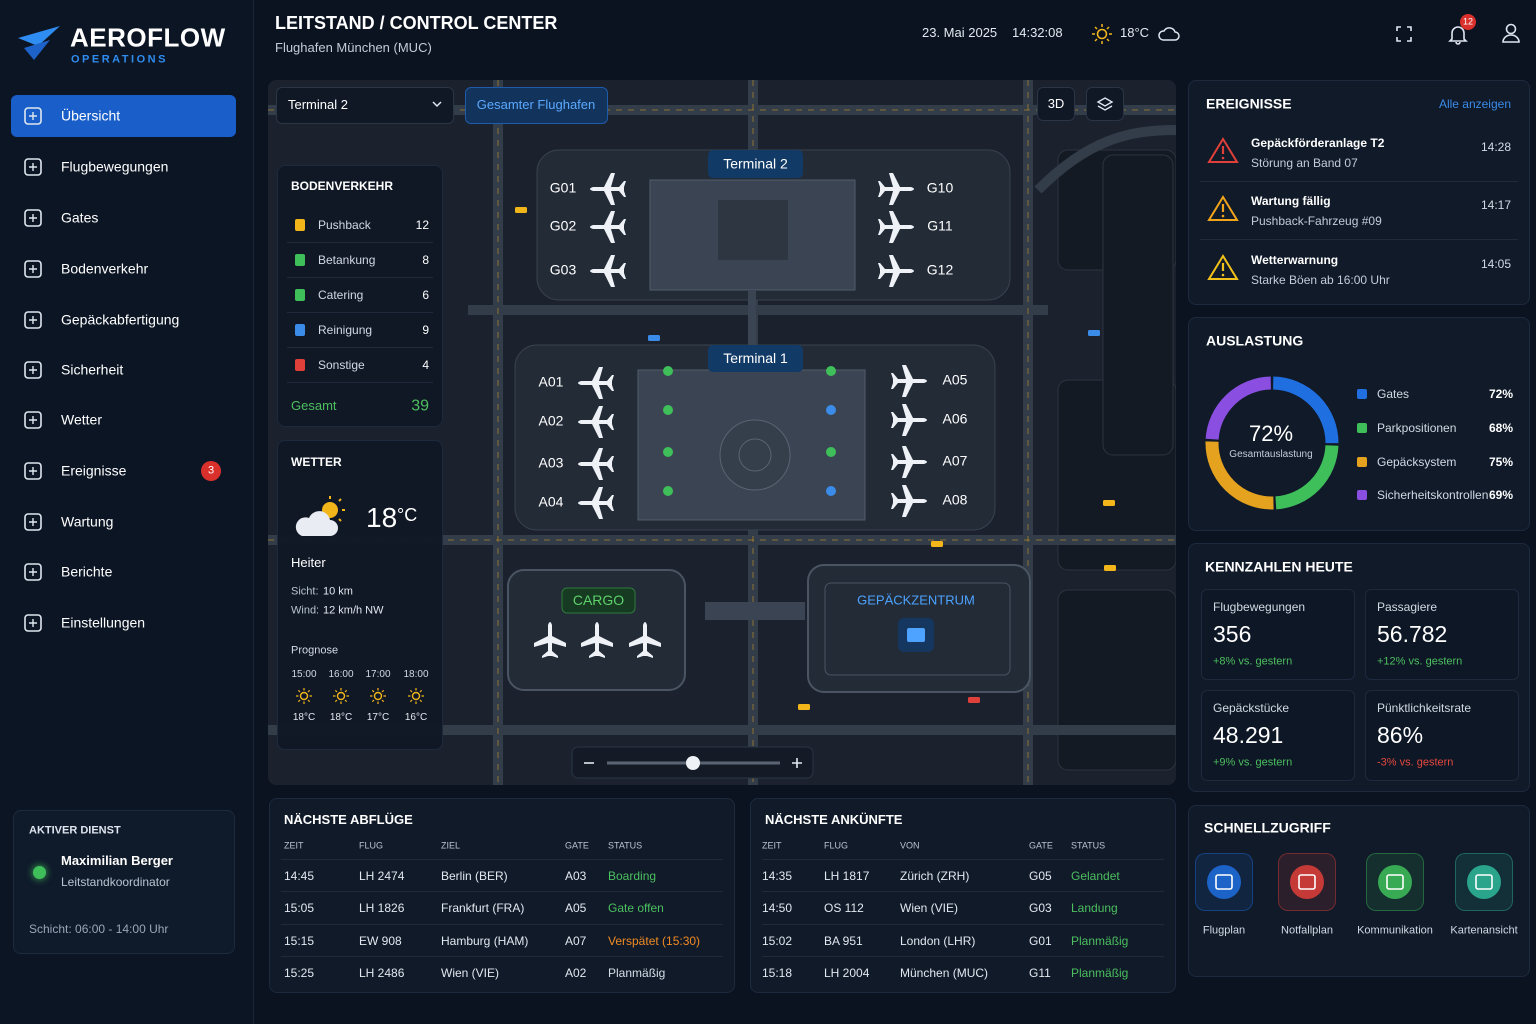  Describe the element at coordinates (772, 845) in the screenshot. I see `column-header: ZEIT` at that location.